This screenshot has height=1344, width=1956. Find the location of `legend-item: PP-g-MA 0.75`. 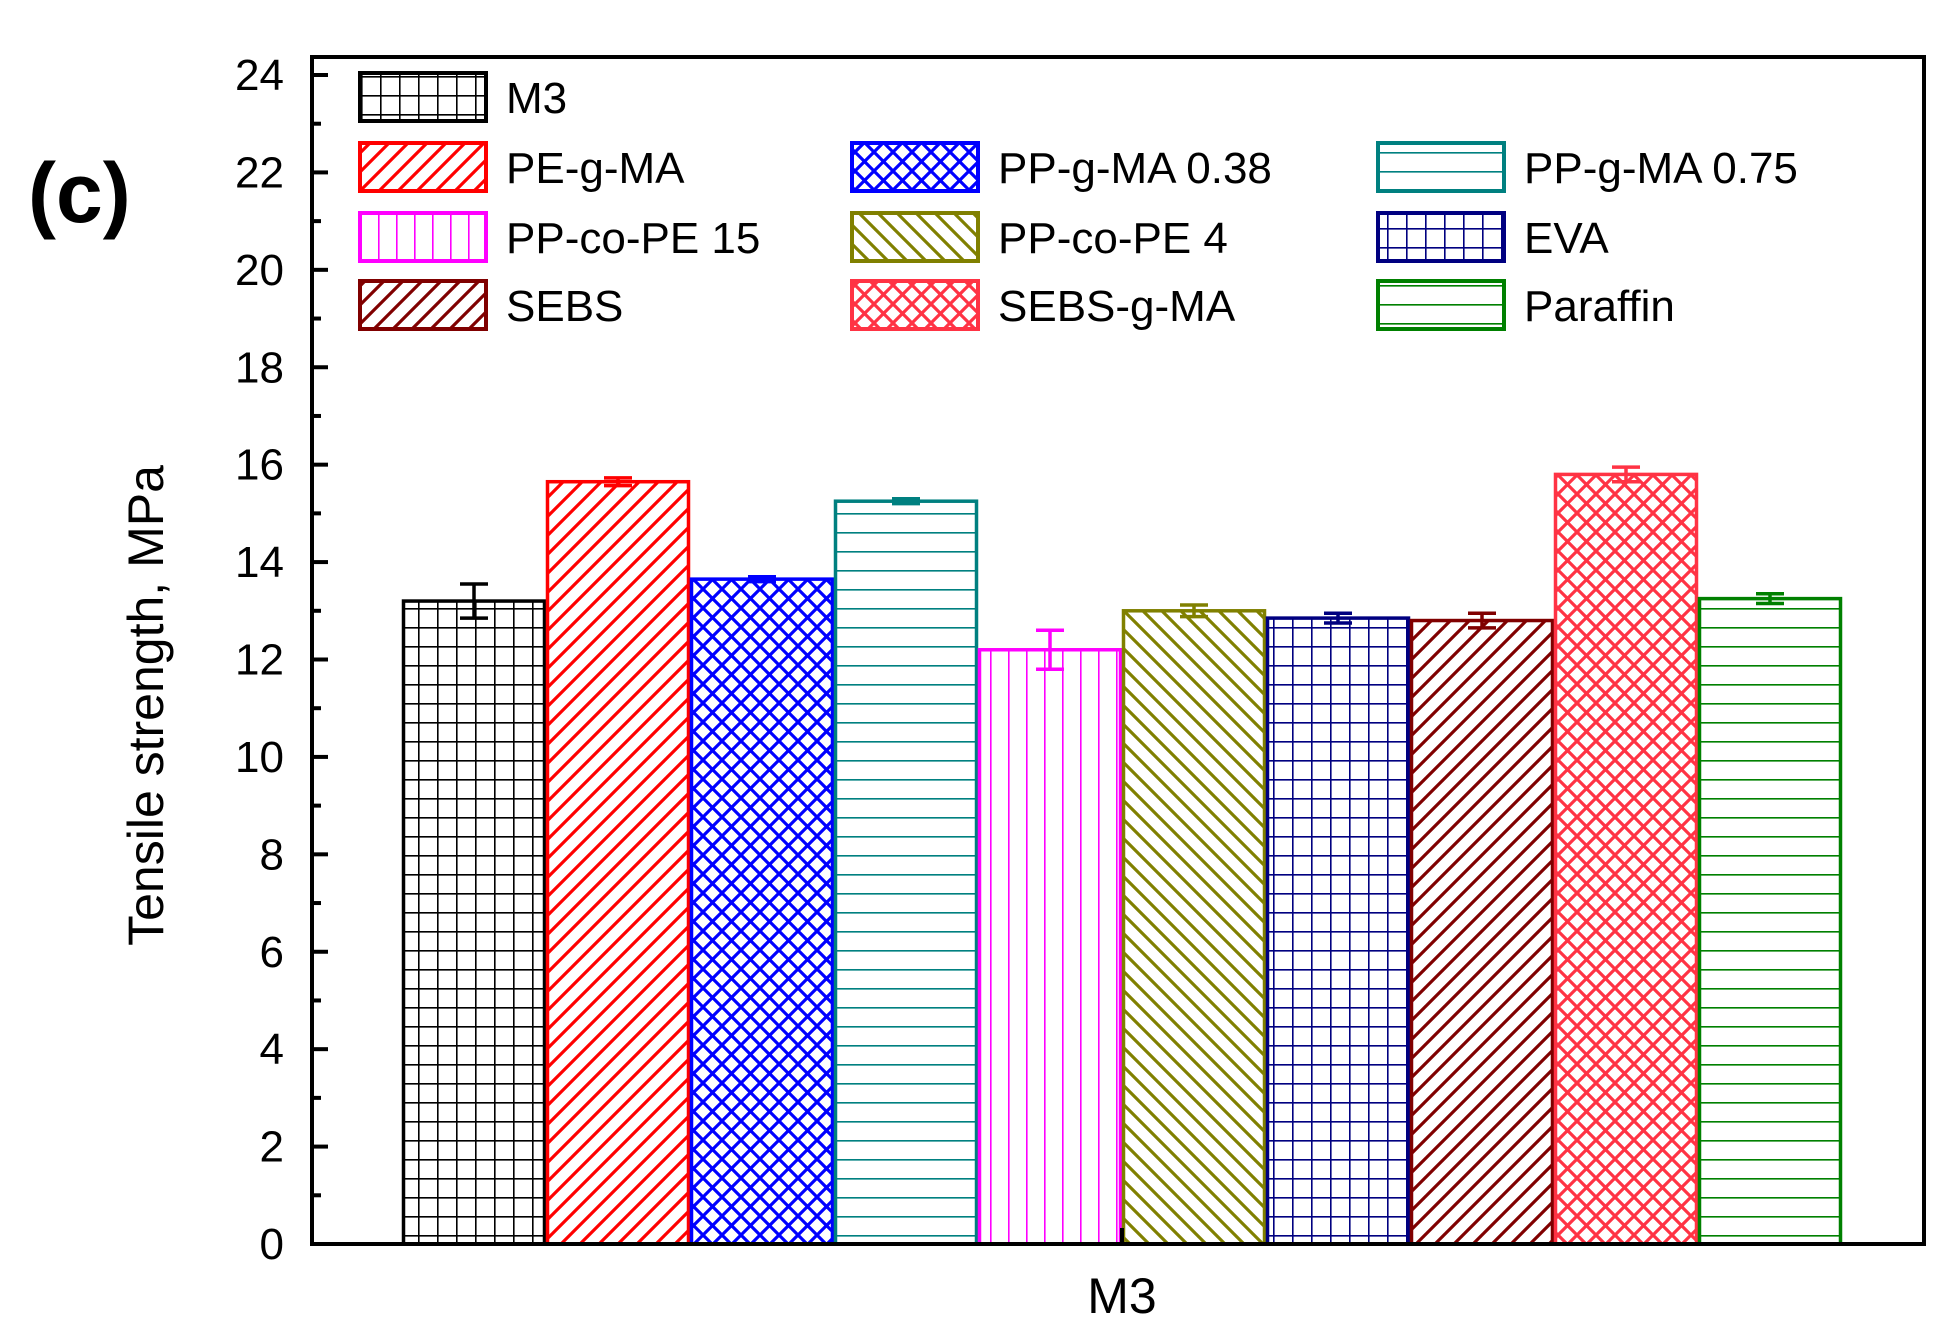

legend-item: PP-g-MA 0.75 is located at coordinates (1587, 167).